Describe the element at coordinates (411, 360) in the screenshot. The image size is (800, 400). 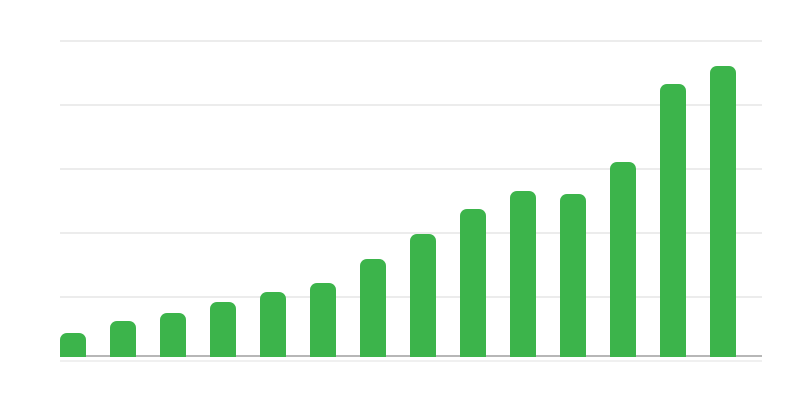
I see `baseline-gridline` at that location.